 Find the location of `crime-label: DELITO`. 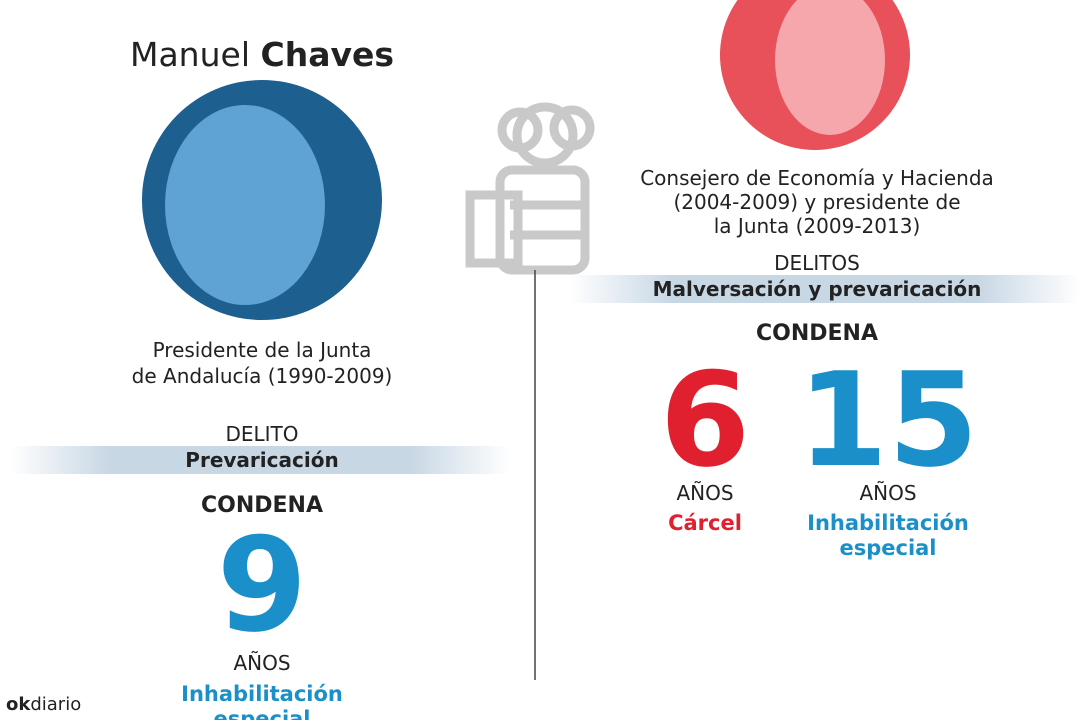

crime-label: DELITO is located at coordinates (262, 434).